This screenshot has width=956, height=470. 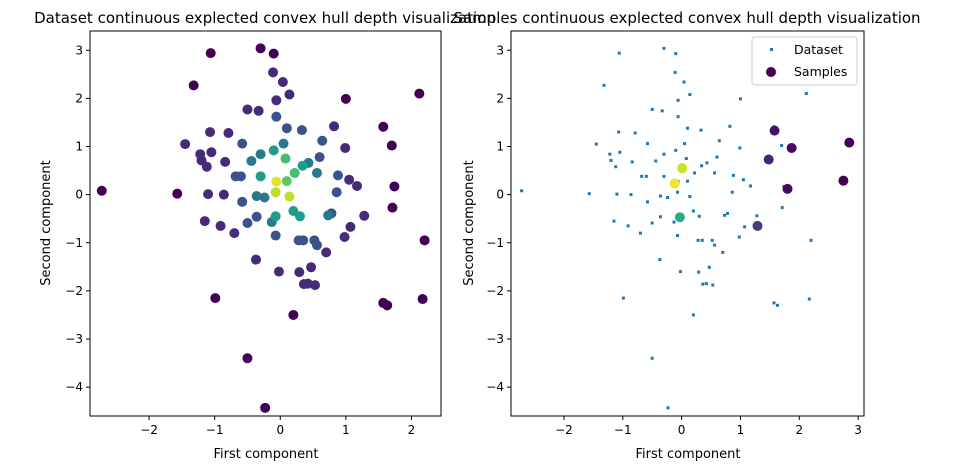 I want to click on legend-dataset-marker, so click(x=771, y=49).